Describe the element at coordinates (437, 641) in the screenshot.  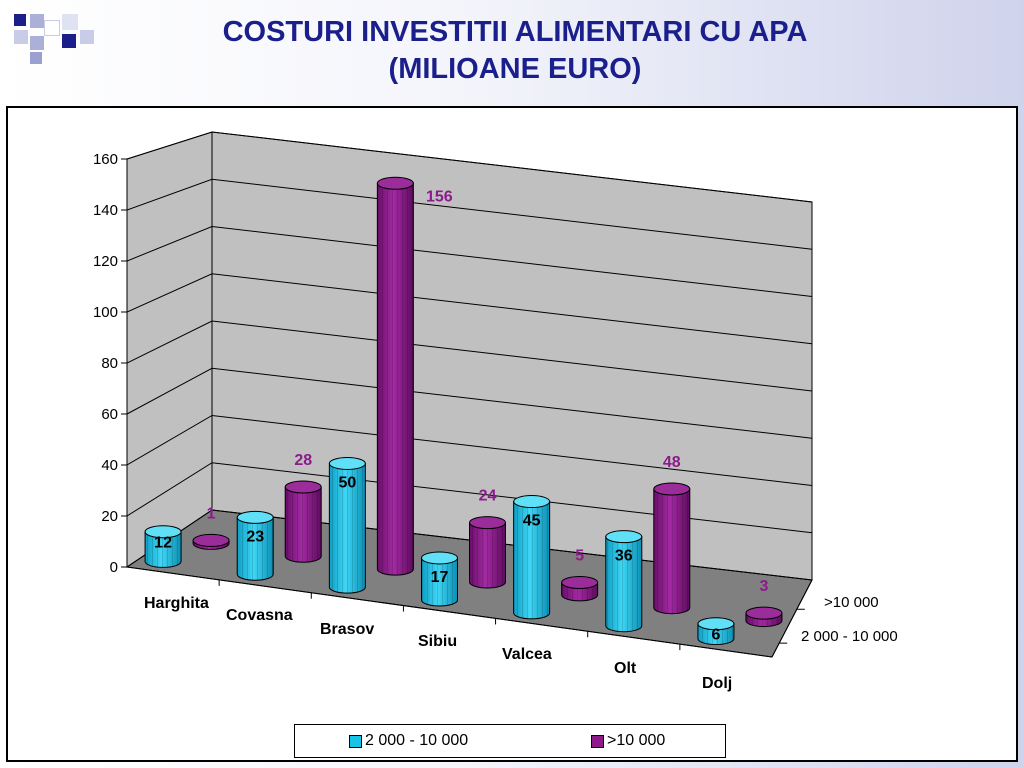
I see `category-label: Sibiu` at that location.